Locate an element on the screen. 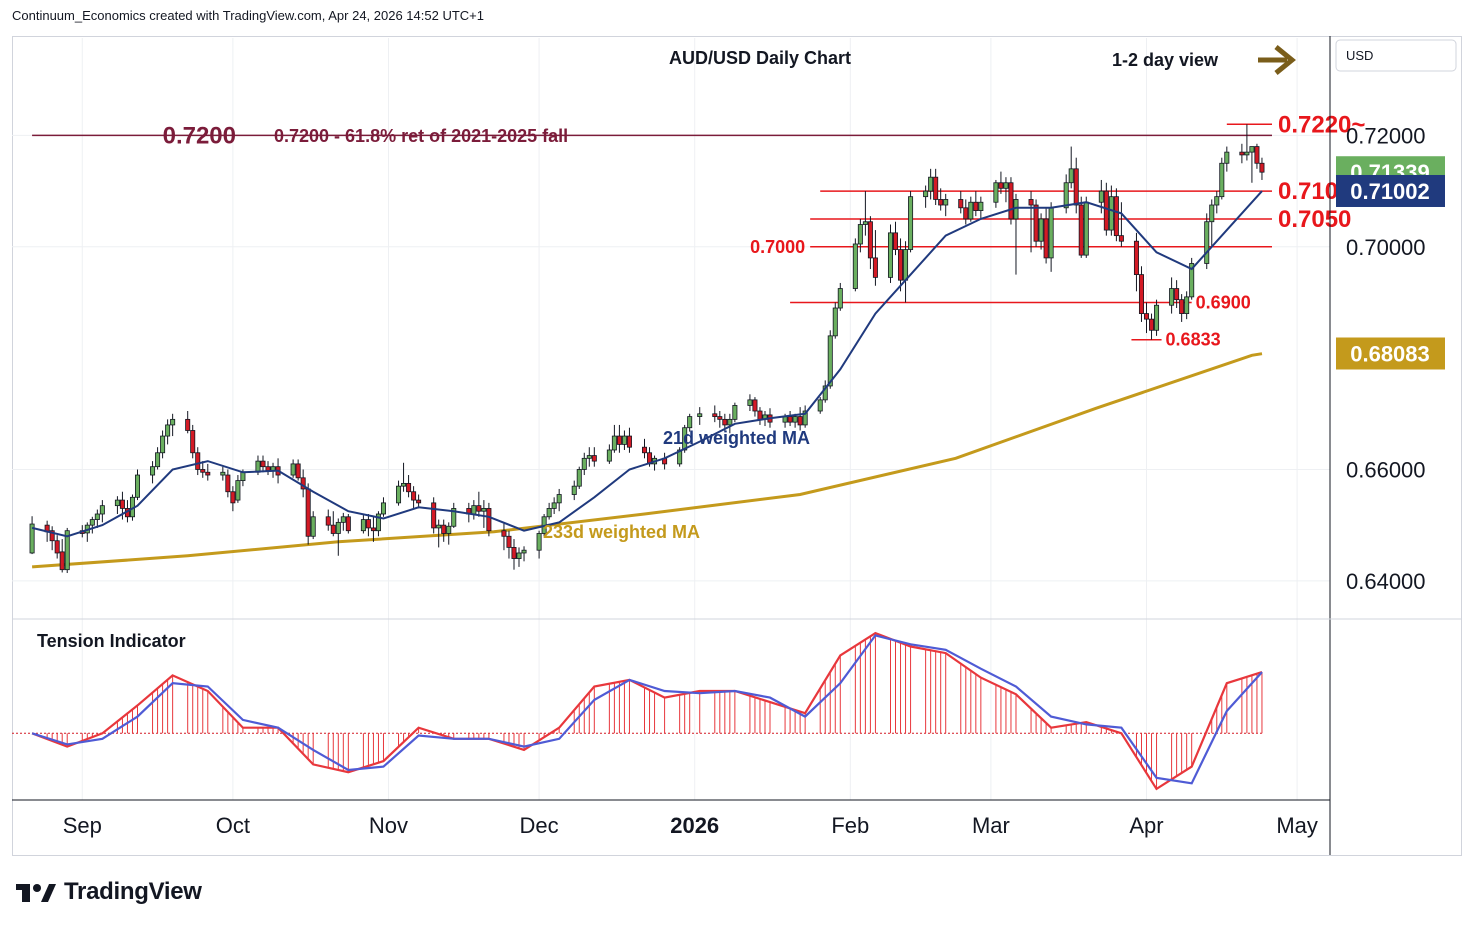 This screenshot has width=1474, height=930. tension-fast-line is located at coordinates (647, 711).